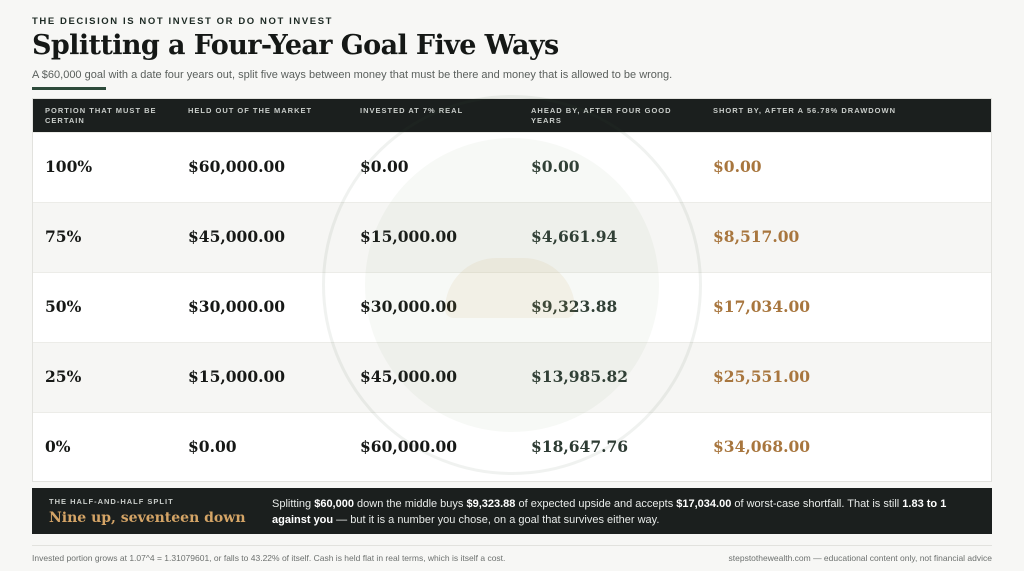 The image size is (1024, 571). I want to click on cell-short: $8,517.00, so click(756, 236).